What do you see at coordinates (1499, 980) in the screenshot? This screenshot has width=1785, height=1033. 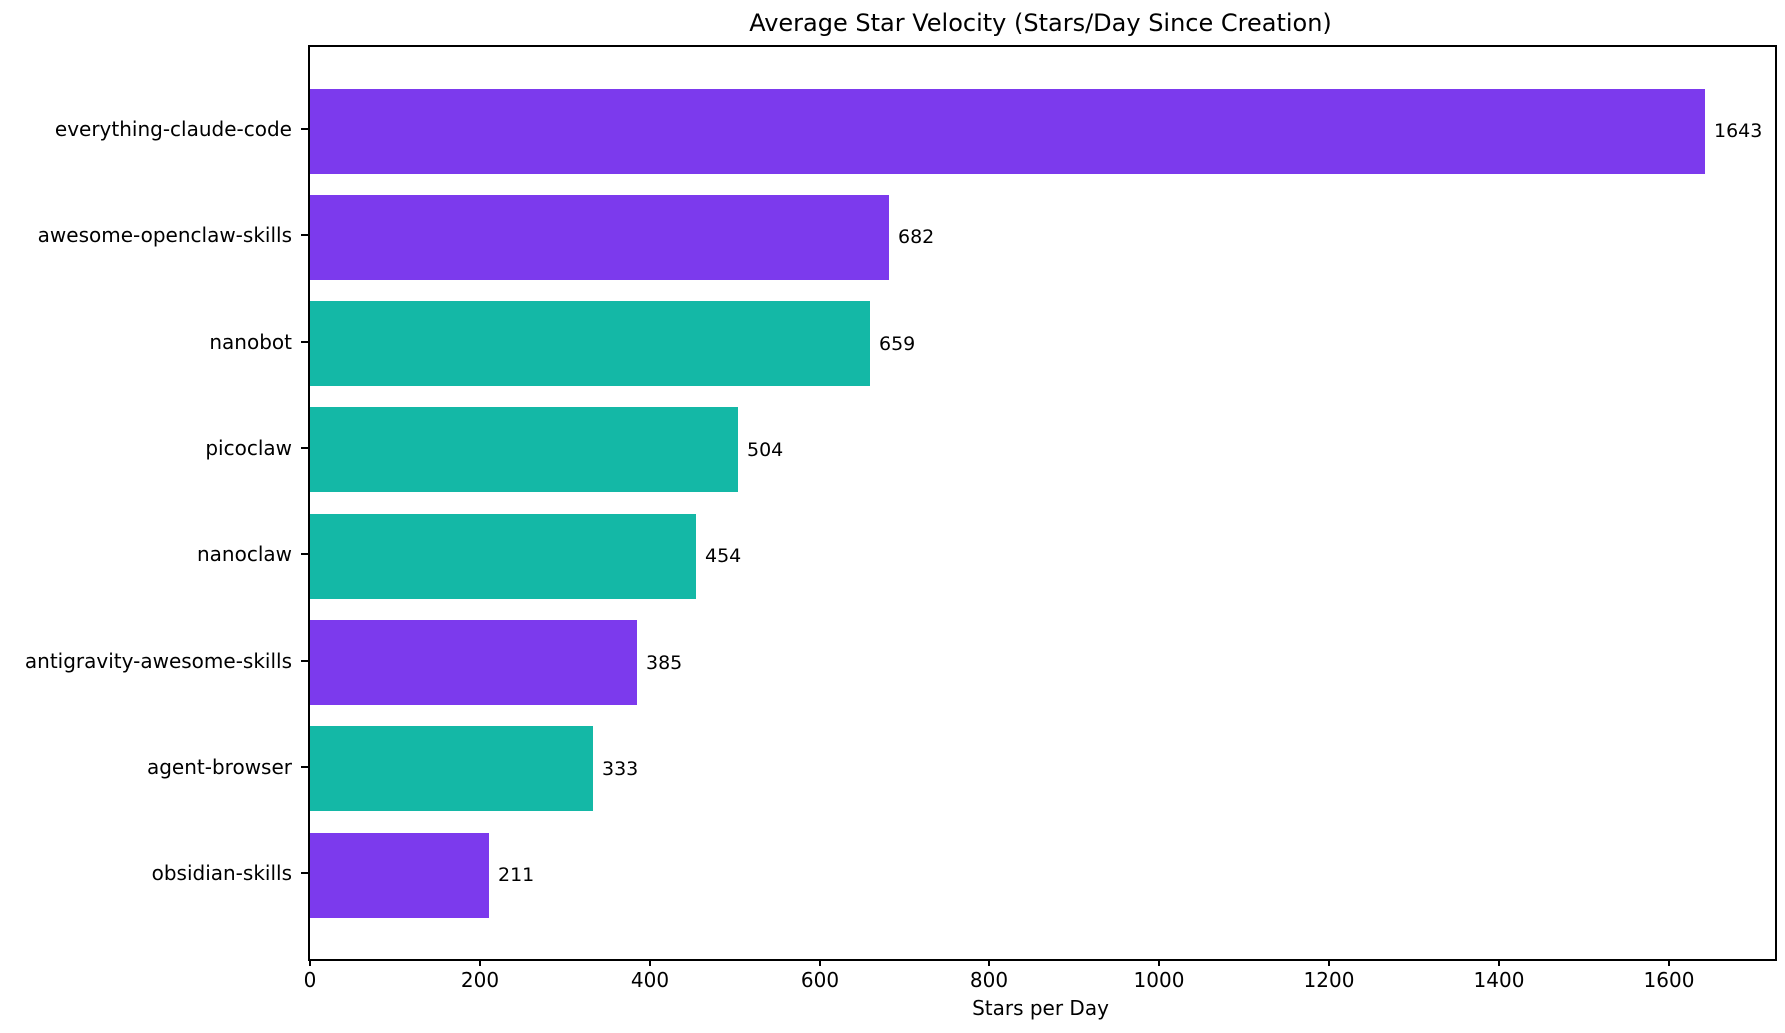 I see `x-tick-label-1400: 1400` at bounding box center [1499, 980].